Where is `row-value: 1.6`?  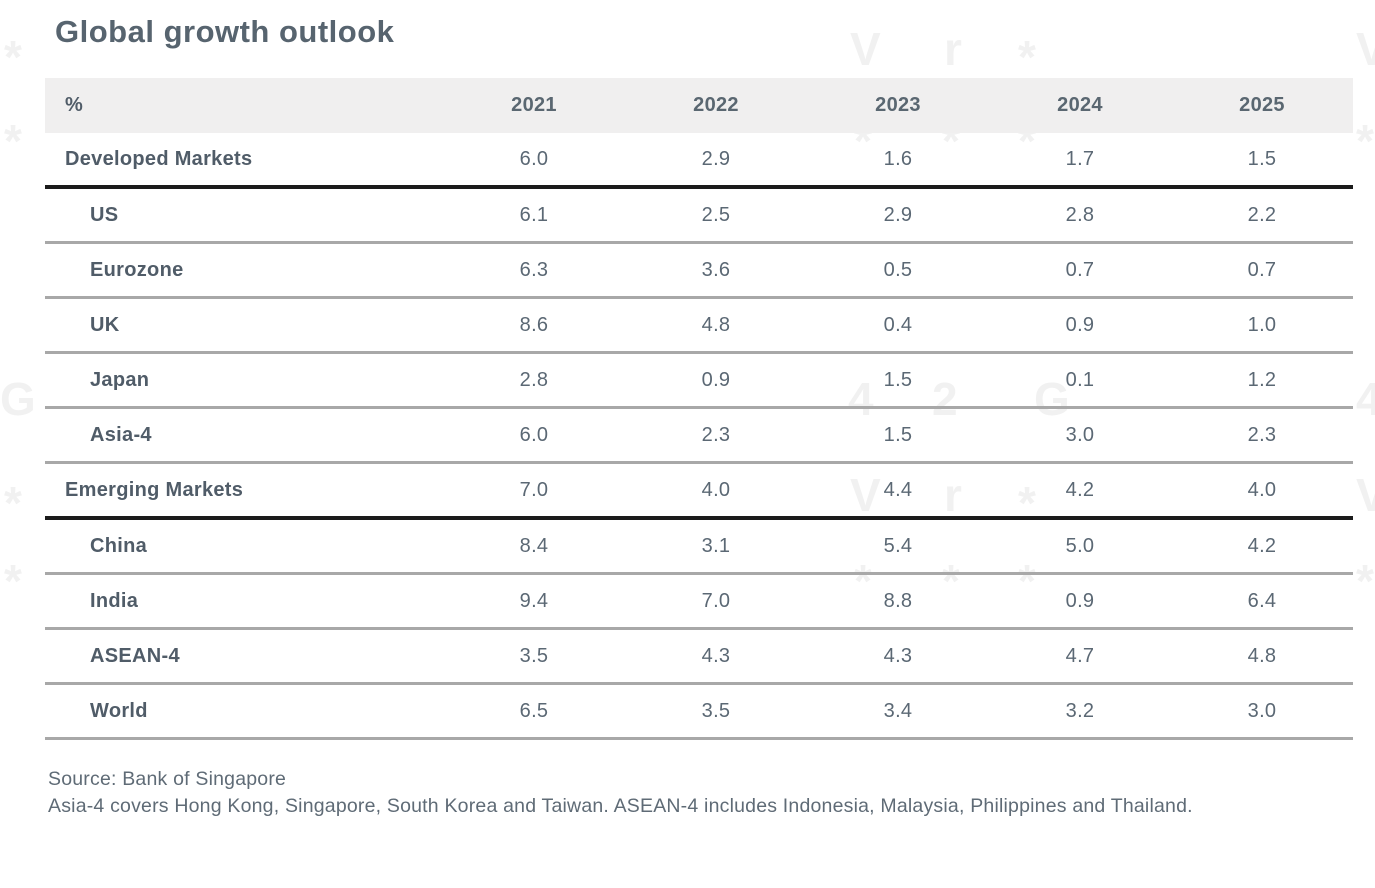
row-value: 1.6 is located at coordinates (898, 158).